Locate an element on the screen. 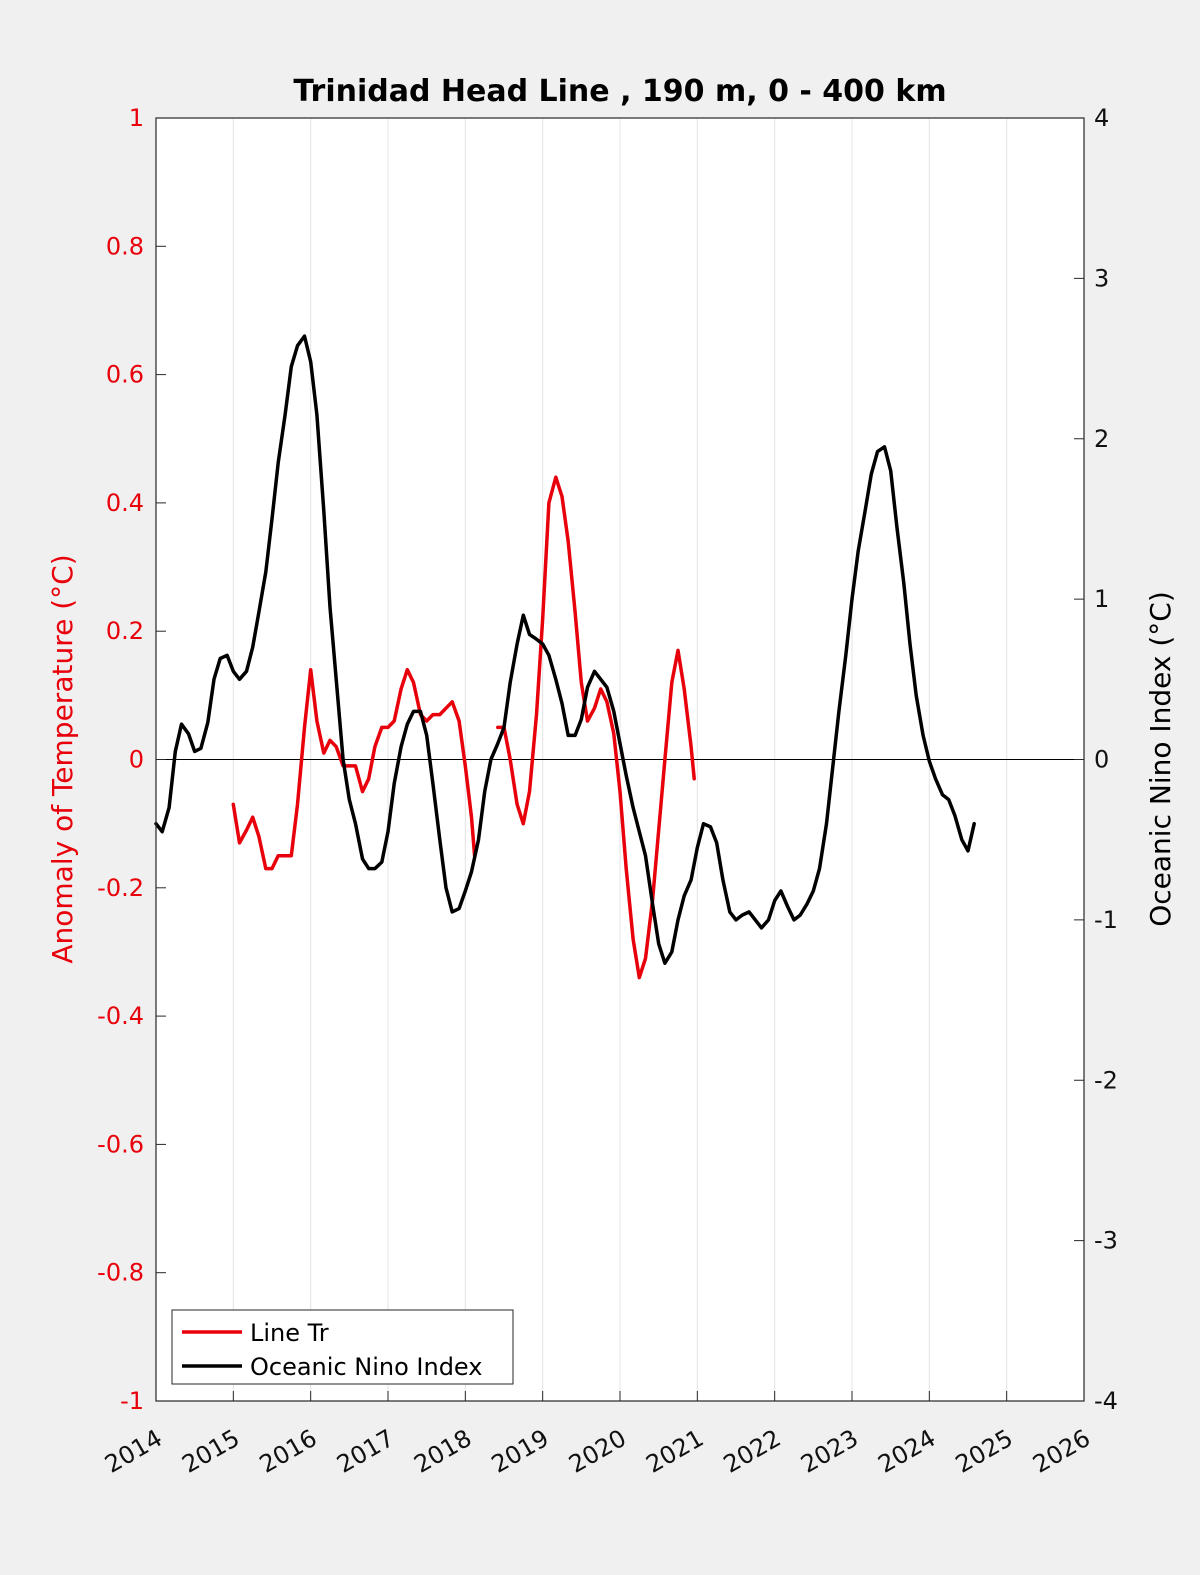  chart-title: Trinidad Head Line , 190 m, 0 - 400 km is located at coordinates (619, 91).